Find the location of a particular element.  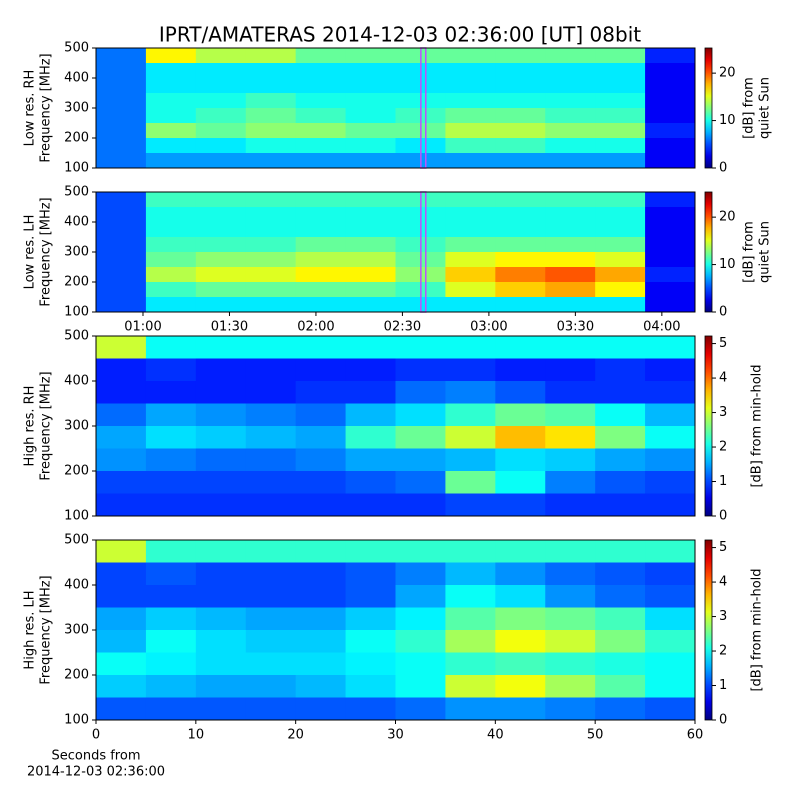

x-tick-label: 50 is located at coordinates (595, 735).